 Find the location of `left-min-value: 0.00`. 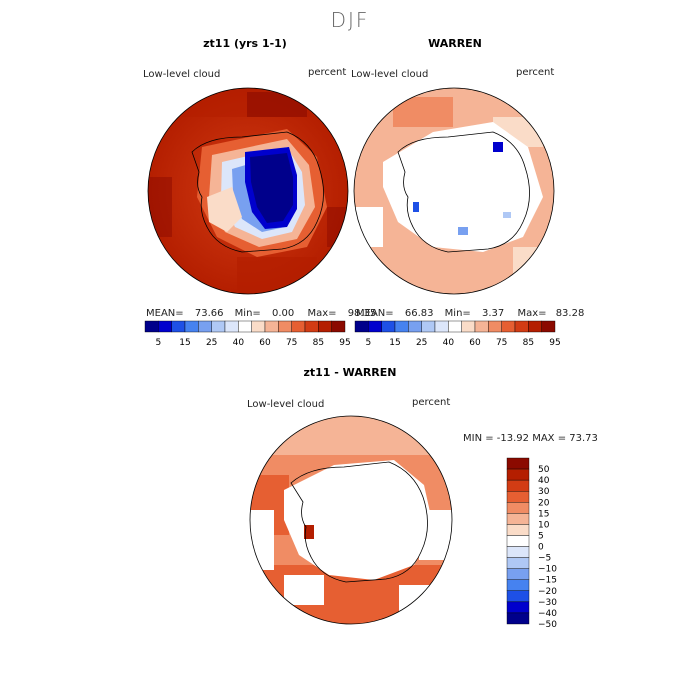

left-min-value: 0.00 is located at coordinates (283, 313).